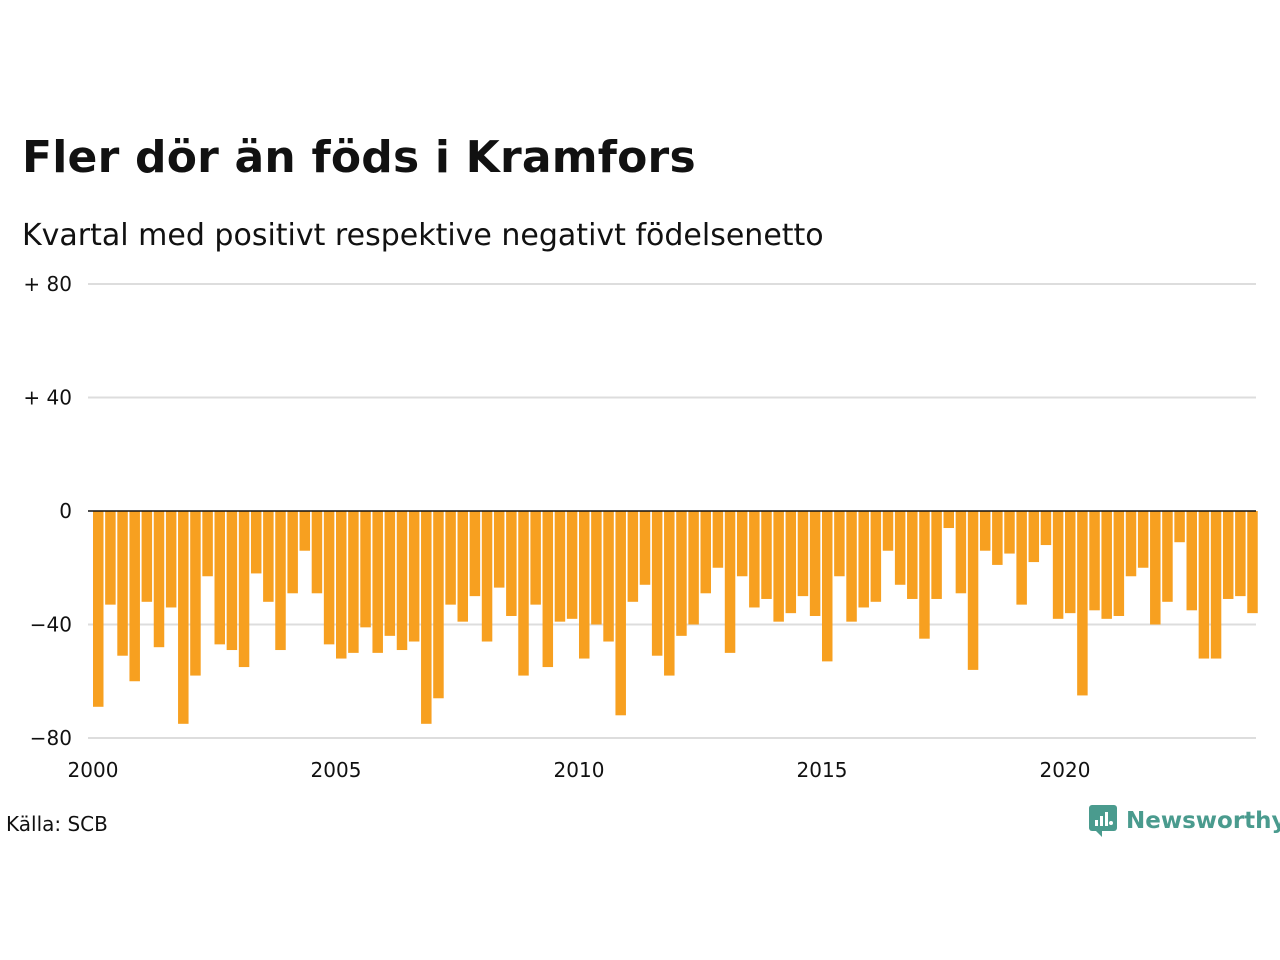 This screenshot has width=1280, height=960. Describe the element at coordinates (47, 398) in the screenshot. I see `y-tick-label: + 40` at that location.